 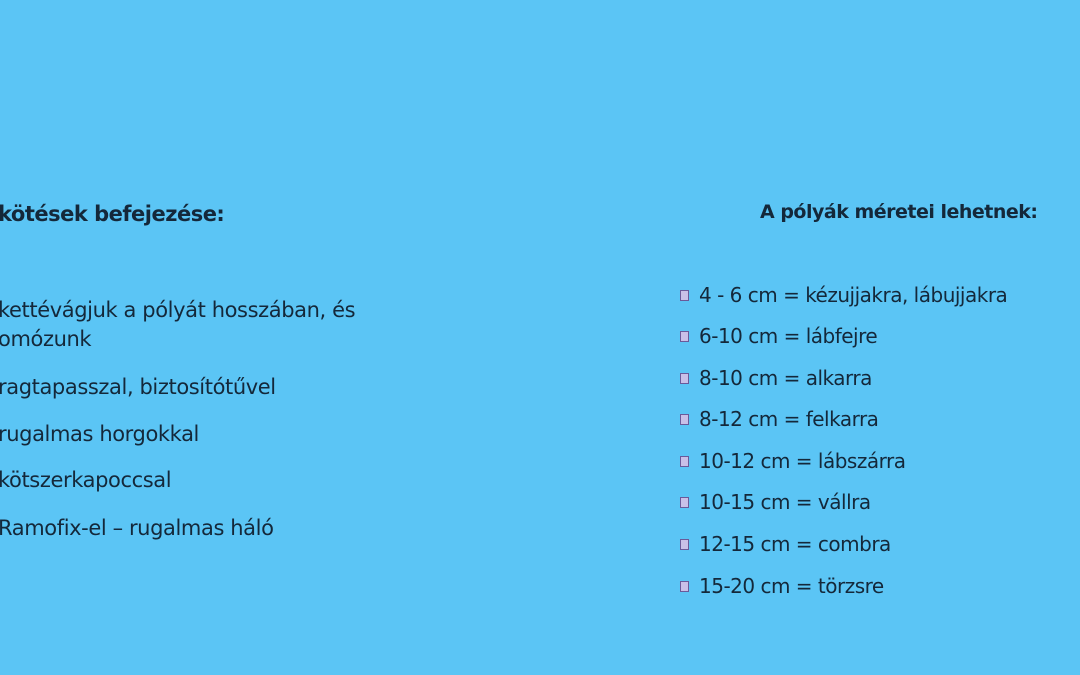 What do you see at coordinates (789, 419) in the screenshot?
I see `size-list-text: 8-12 cm = felkarra` at bounding box center [789, 419].